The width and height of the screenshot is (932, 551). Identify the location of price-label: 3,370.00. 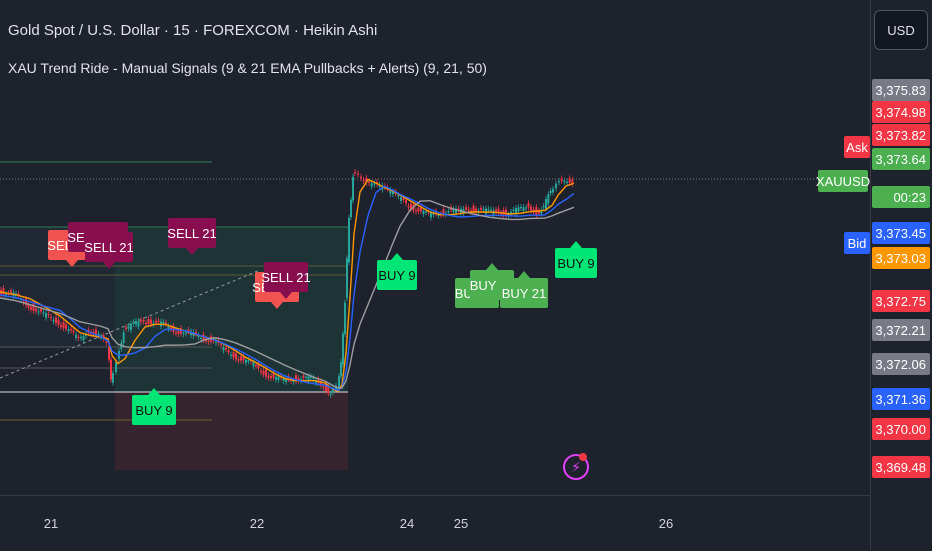
(901, 429).